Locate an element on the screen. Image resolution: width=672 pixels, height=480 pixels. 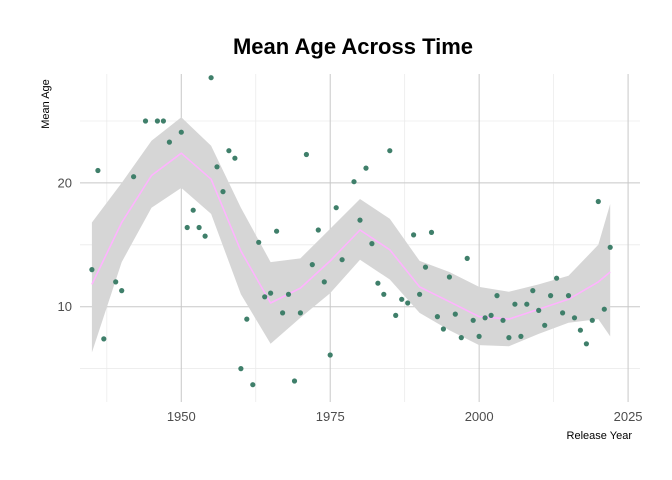
chart-title: Mean Age Across Time is located at coordinates (353, 46).